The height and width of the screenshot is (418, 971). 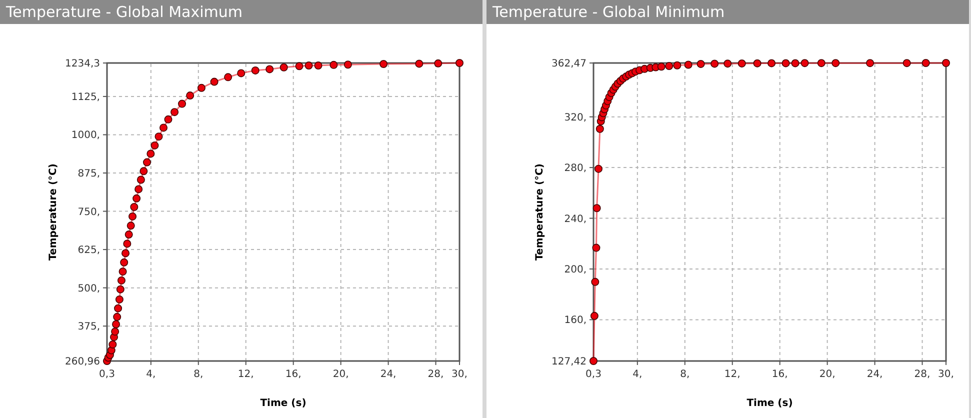 What do you see at coordinates (89, 174) in the screenshot?
I see `y-tick-label: 875,` at bounding box center [89, 174].